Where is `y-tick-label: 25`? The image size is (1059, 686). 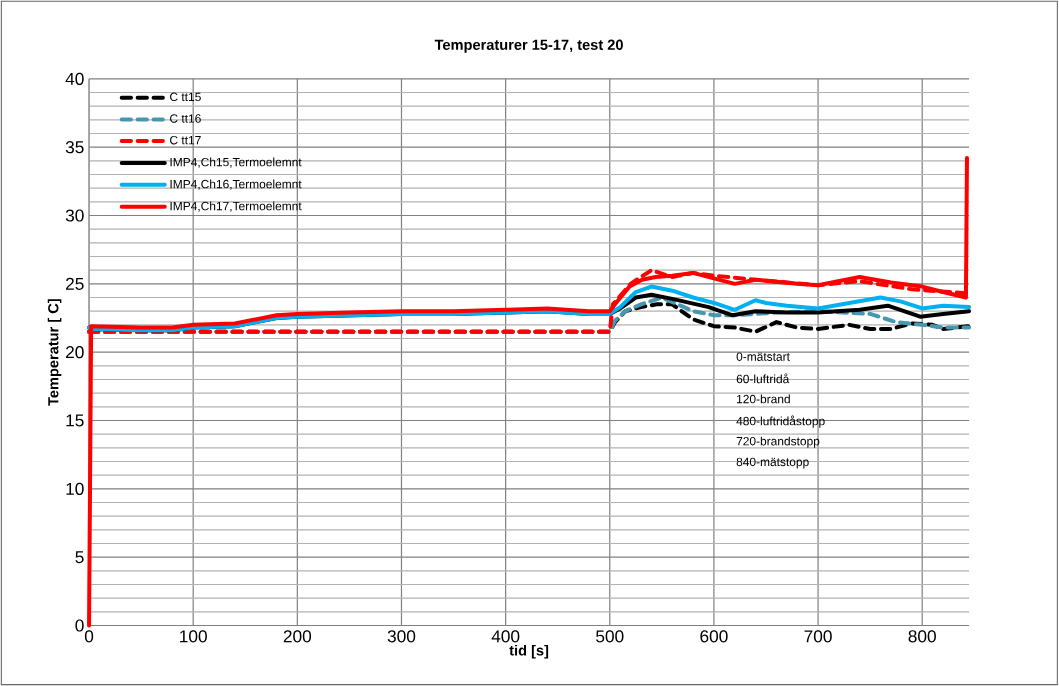
y-tick-label: 25 is located at coordinates (75, 283).